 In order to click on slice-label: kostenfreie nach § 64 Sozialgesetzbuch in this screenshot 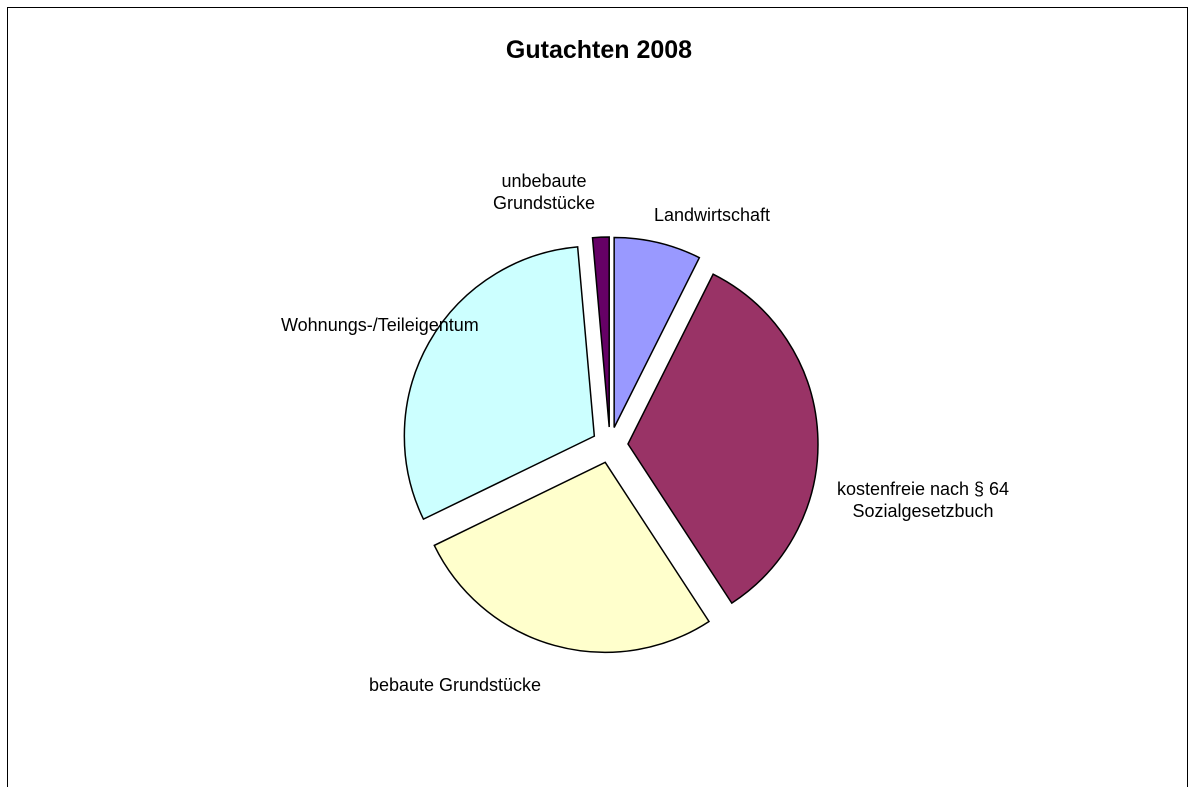, I will do `click(923, 500)`.